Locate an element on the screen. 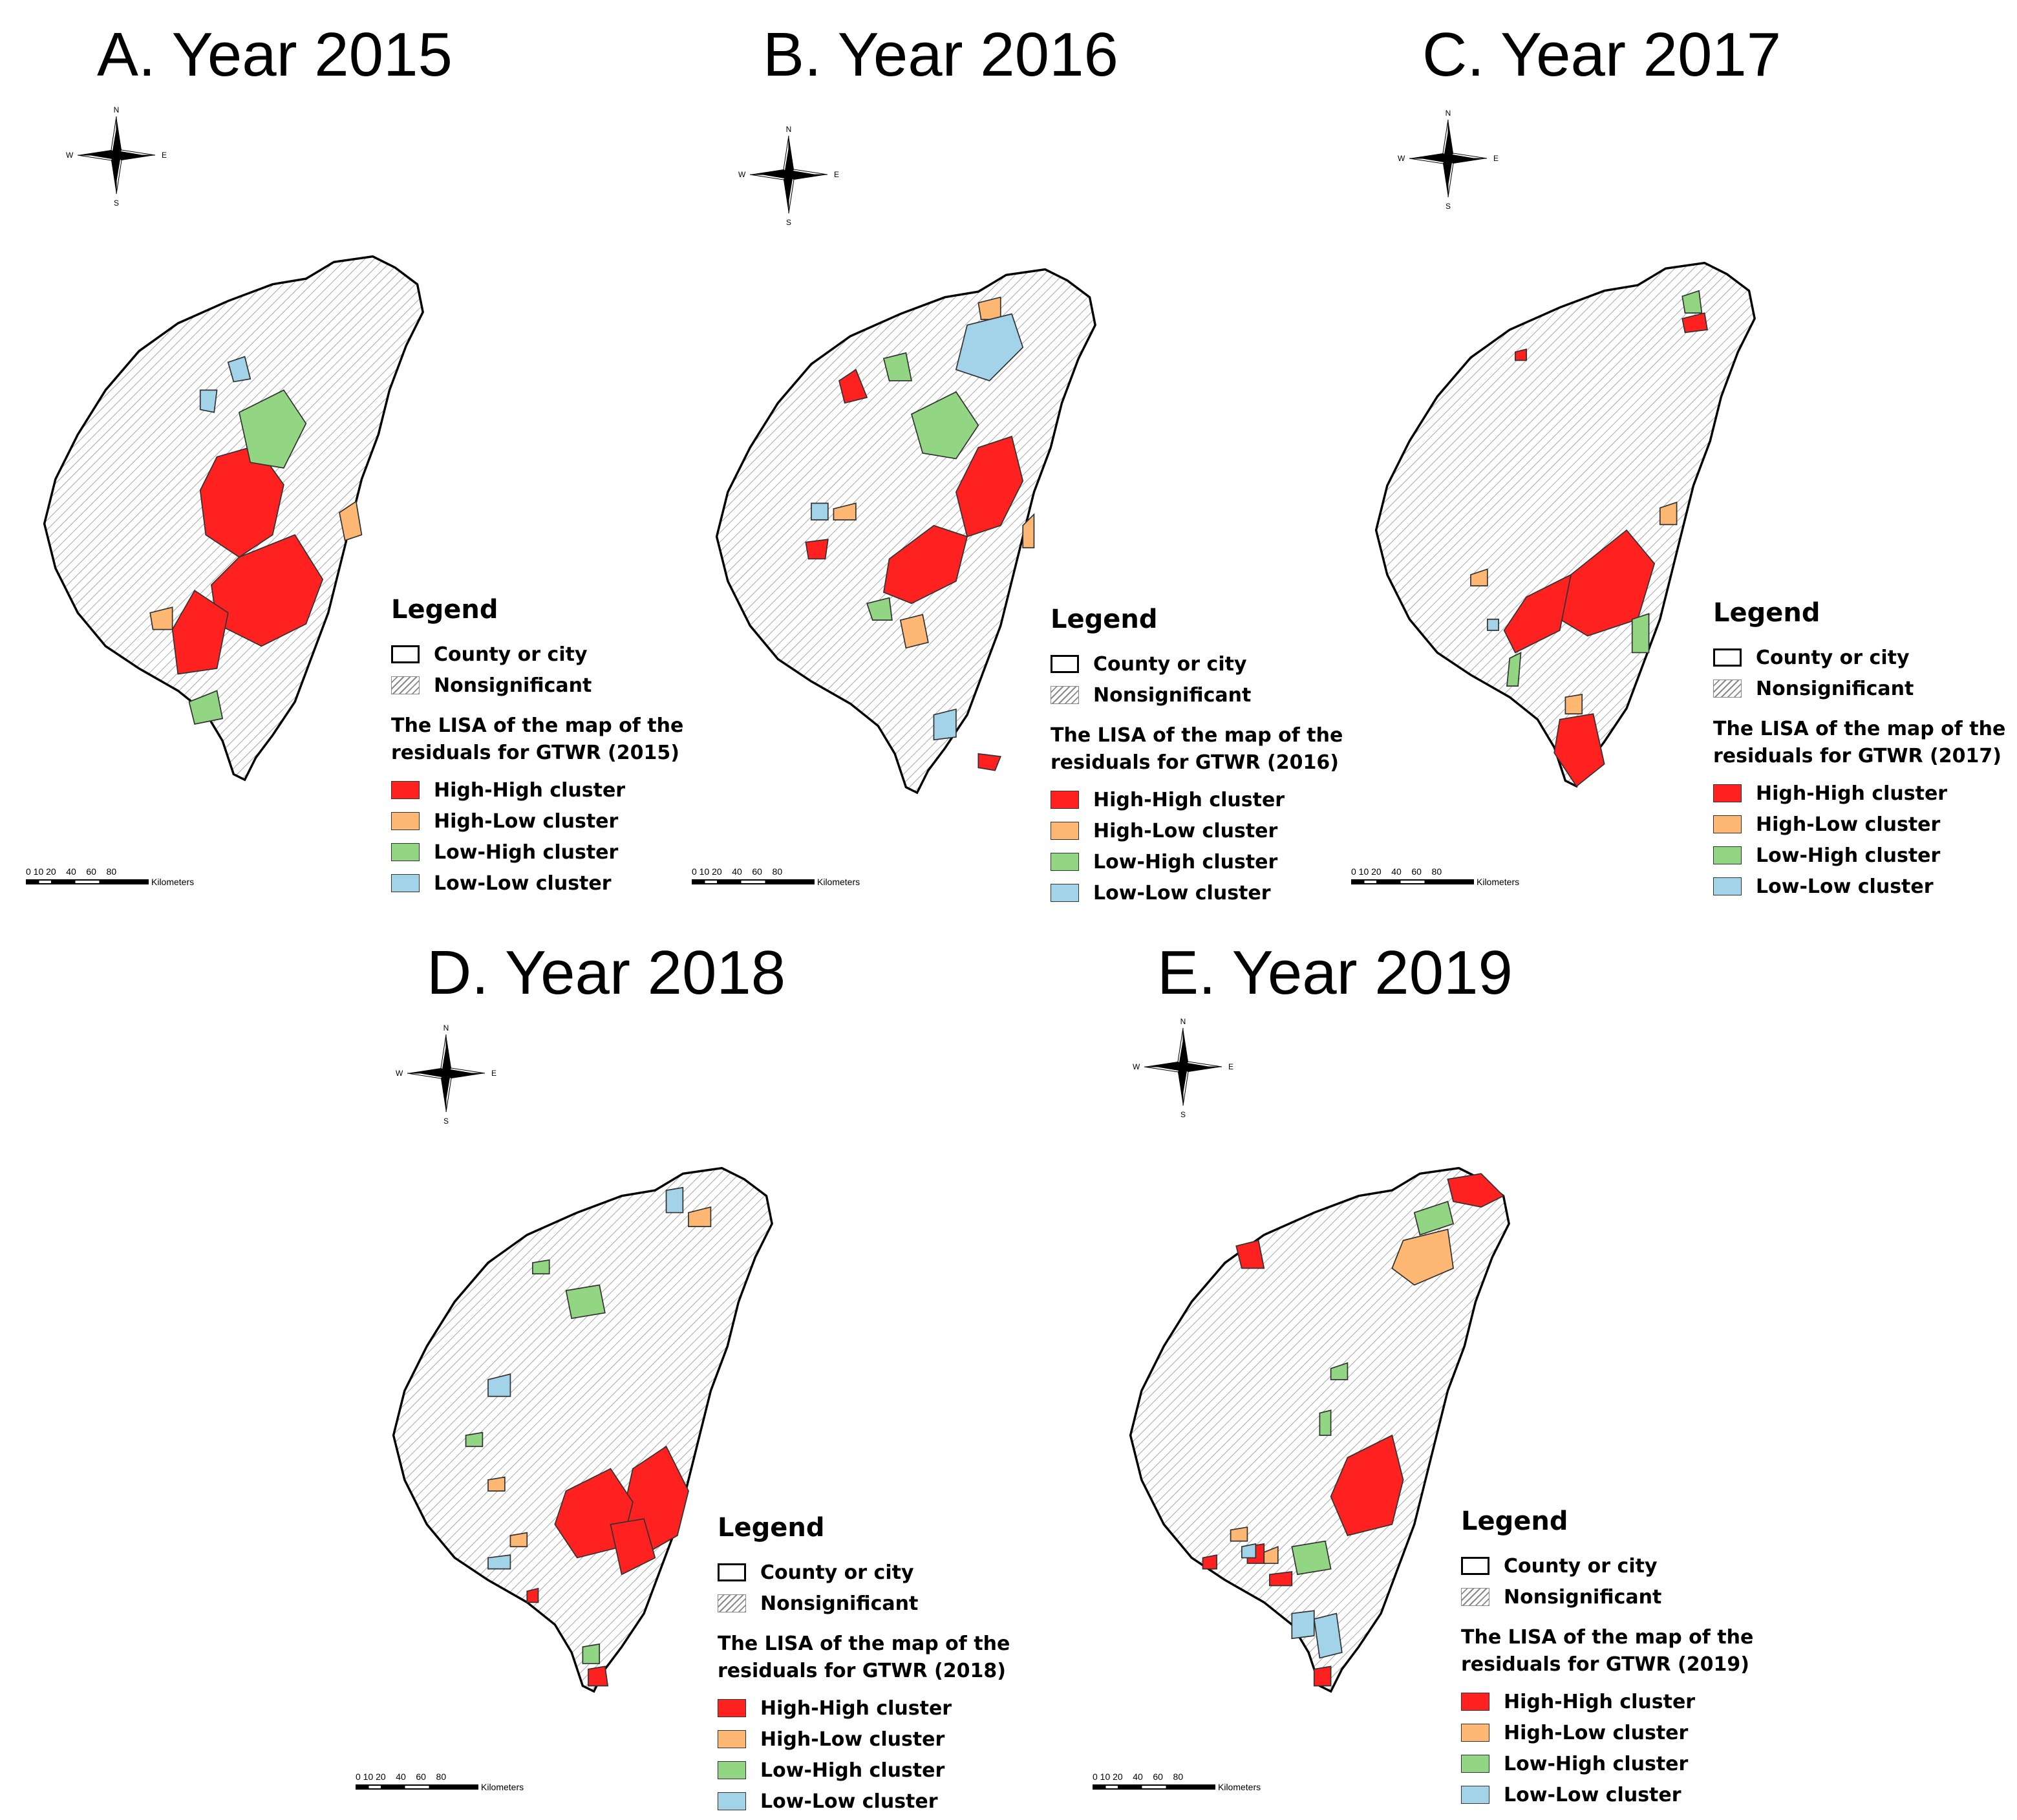  svg-text: W is located at coordinates (70, 155).